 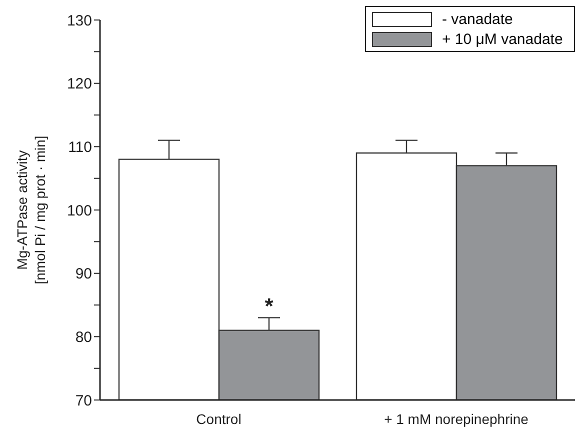 What do you see at coordinates (502, 39) in the screenshot?
I see `legend-label: + 10 μM vanadate` at bounding box center [502, 39].